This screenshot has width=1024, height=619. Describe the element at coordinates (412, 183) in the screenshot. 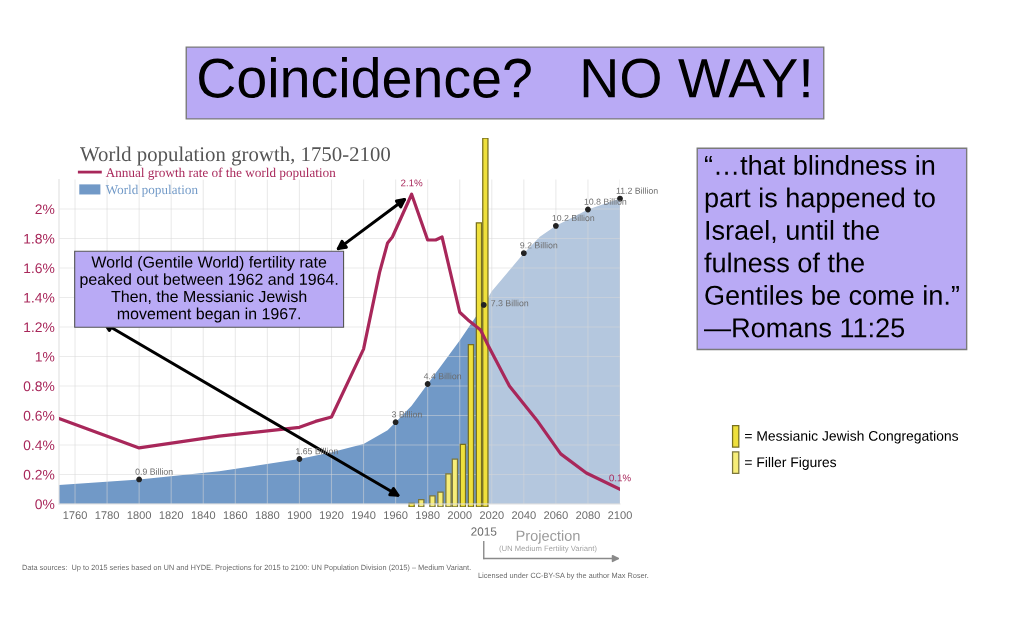

I see `data-label: 2.1%` at that location.